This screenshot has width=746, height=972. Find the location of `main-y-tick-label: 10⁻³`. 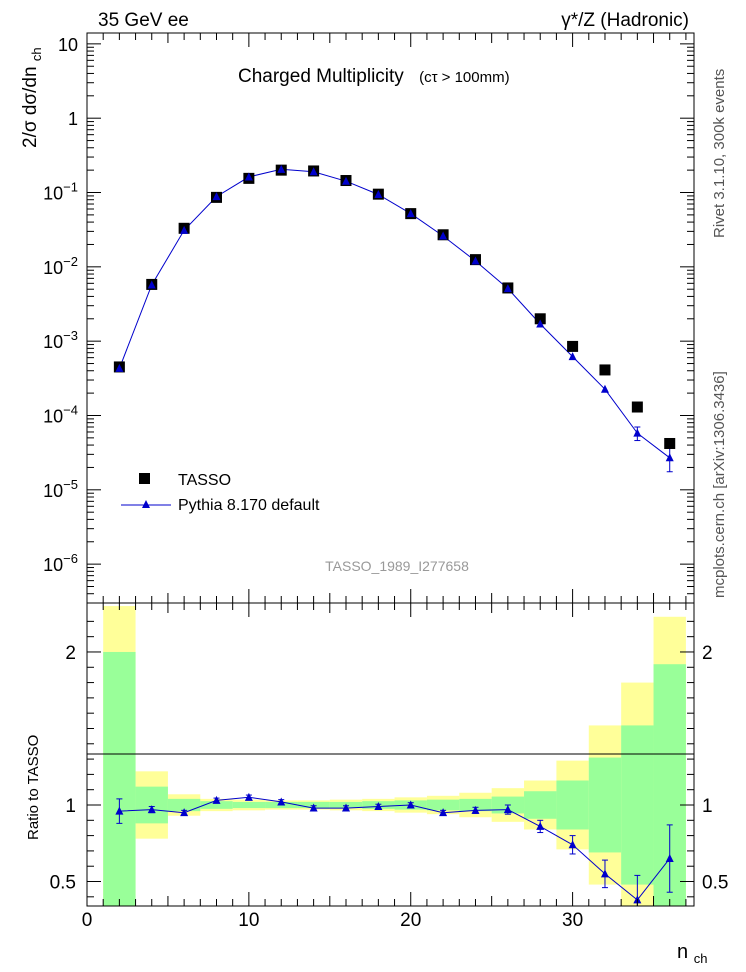

main-y-tick-label: 10⁻³ is located at coordinates (60, 340).